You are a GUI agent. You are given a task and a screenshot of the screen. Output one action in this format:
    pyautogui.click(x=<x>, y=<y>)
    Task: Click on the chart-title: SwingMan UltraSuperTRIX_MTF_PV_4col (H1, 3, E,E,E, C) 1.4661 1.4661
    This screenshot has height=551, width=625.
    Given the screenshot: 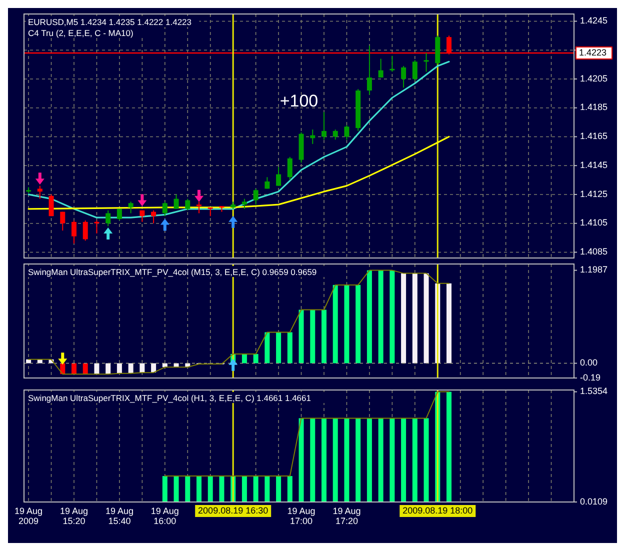 What is the action you would take?
    pyautogui.click(x=170, y=398)
    